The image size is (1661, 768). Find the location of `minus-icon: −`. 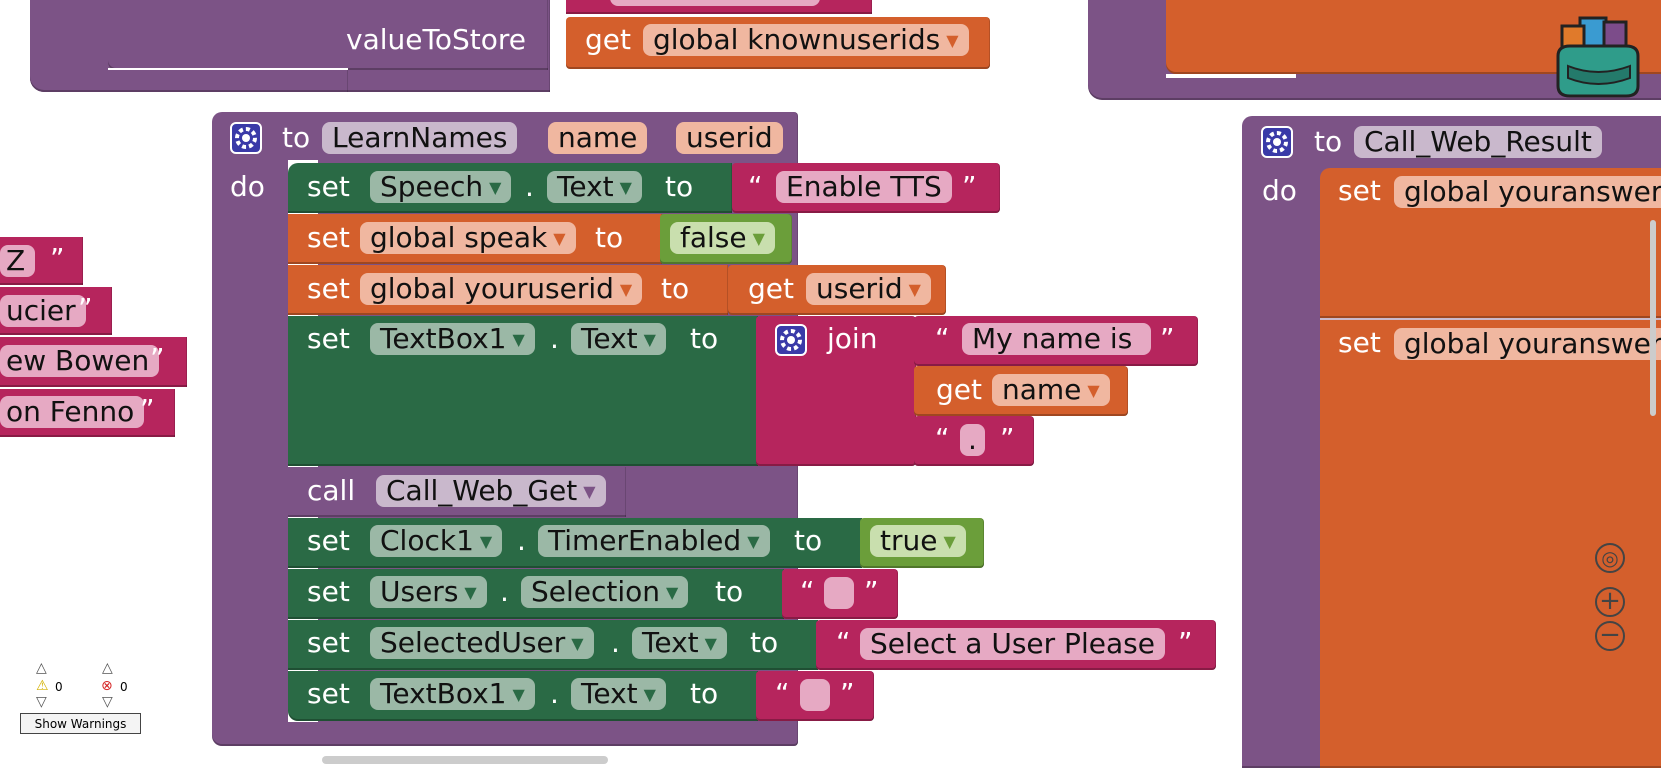

minus-icon: − is located at coordinates (1610, 636).